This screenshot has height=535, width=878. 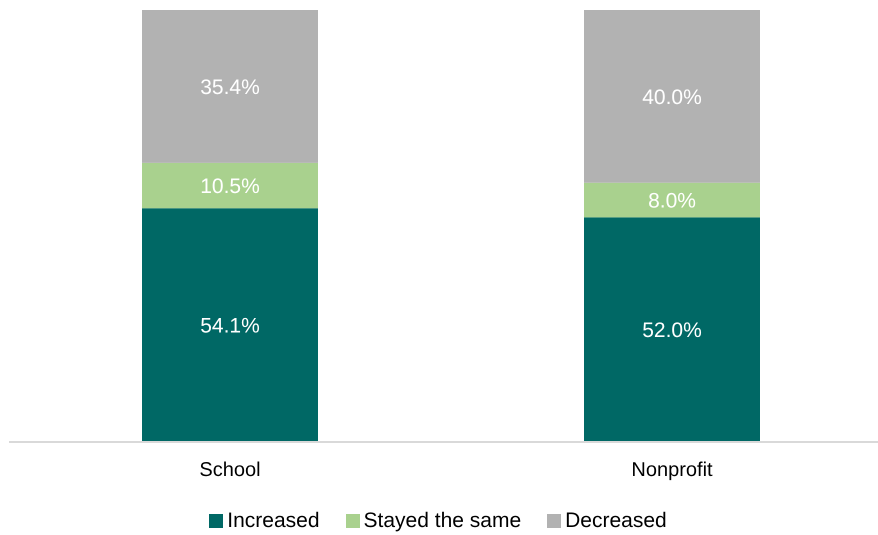 I want to click on data-label: 8.0%, so click(x=672, y=201).